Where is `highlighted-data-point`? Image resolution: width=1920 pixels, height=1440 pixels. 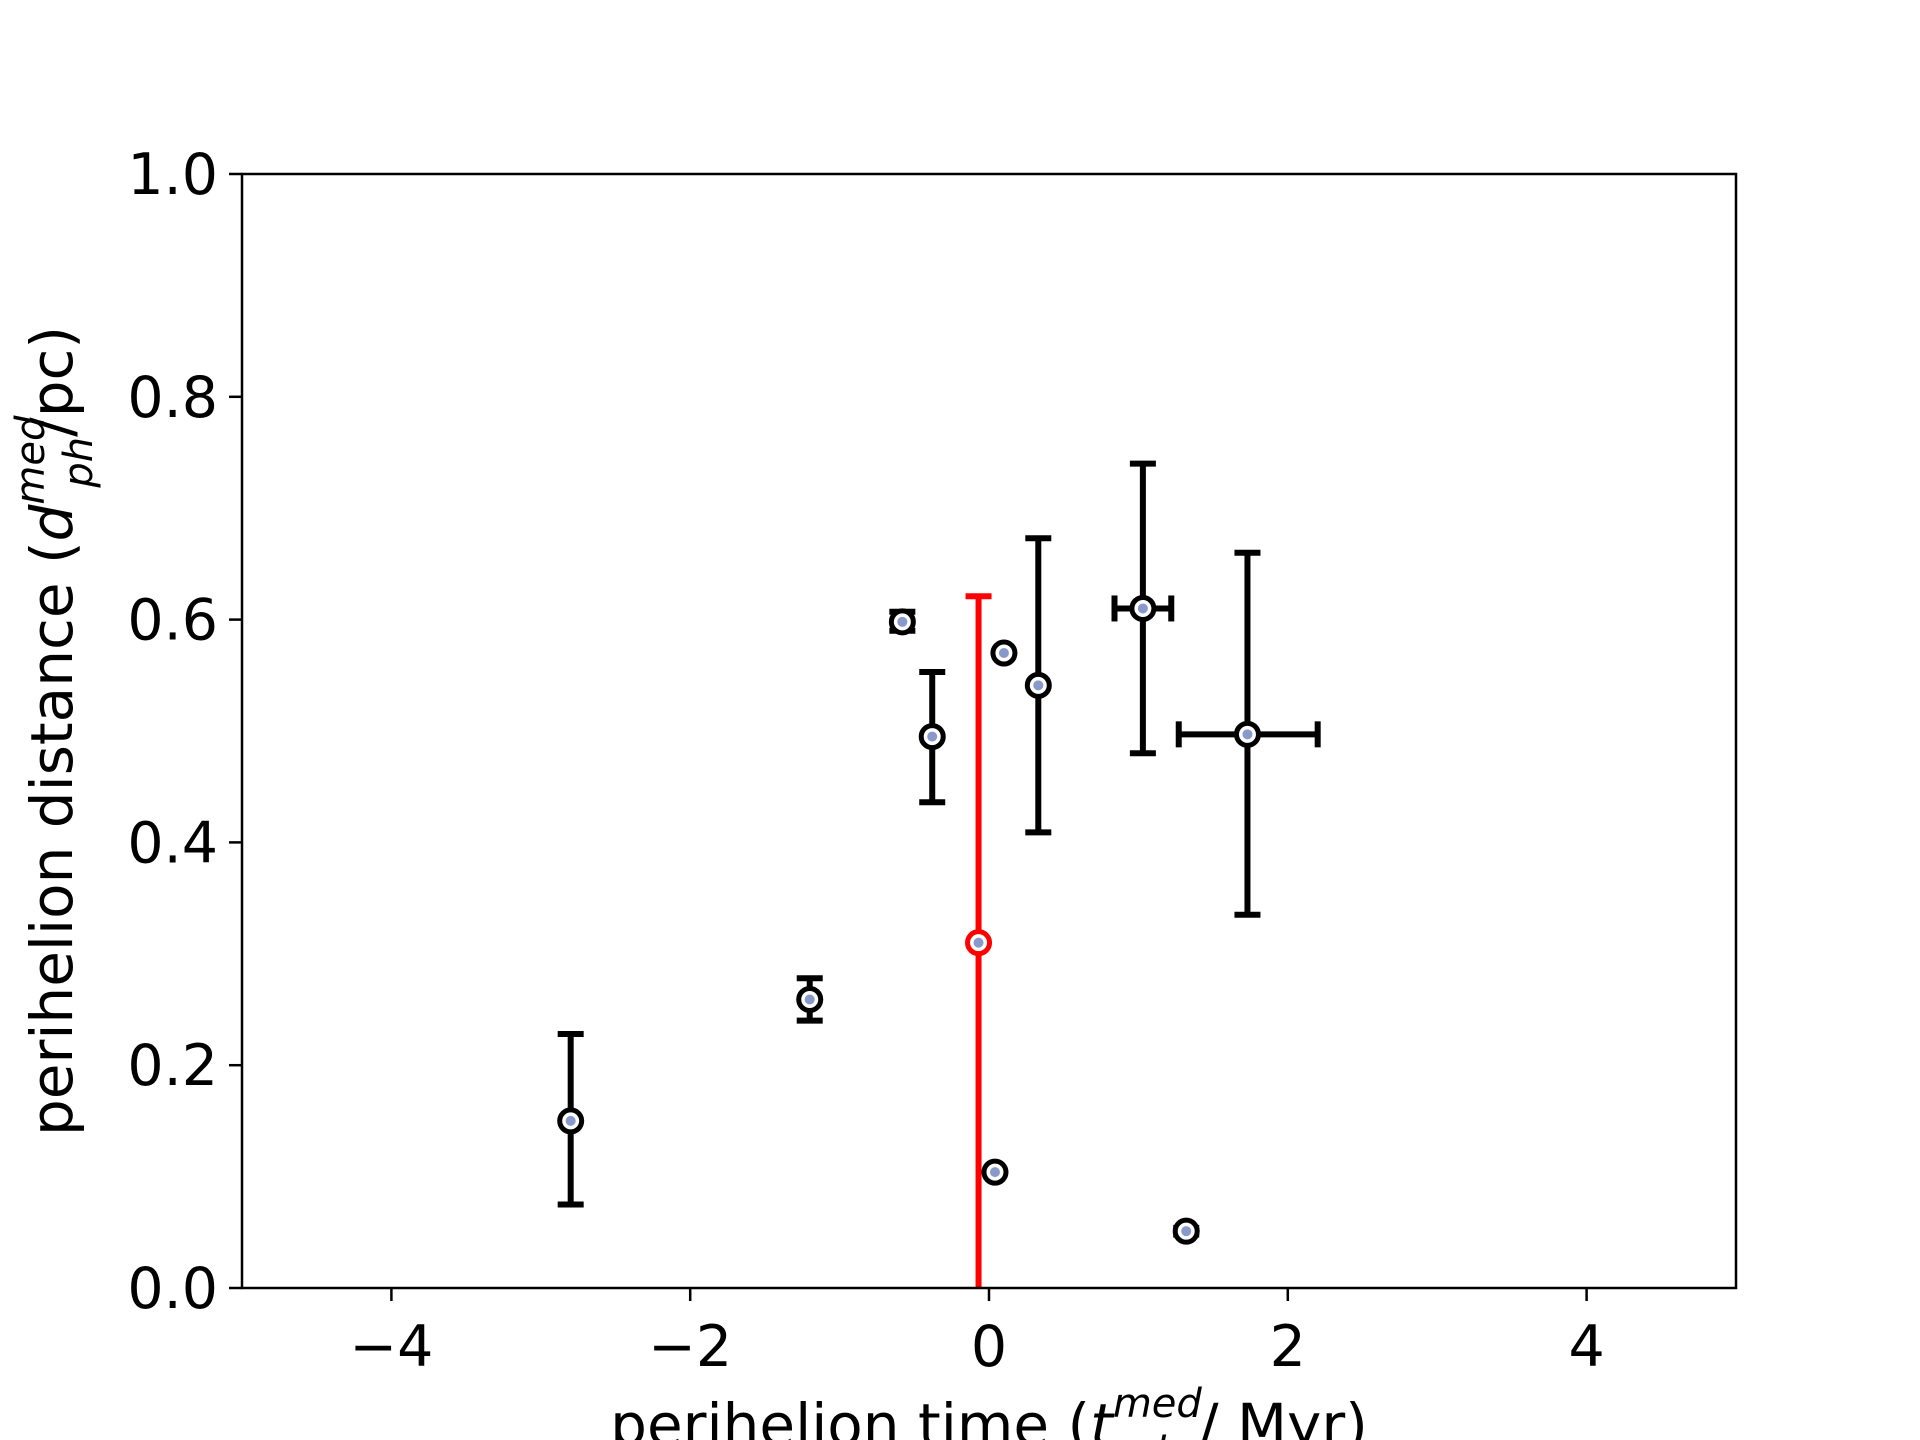
highlighted-data-point is located at coordinates (979, 940).